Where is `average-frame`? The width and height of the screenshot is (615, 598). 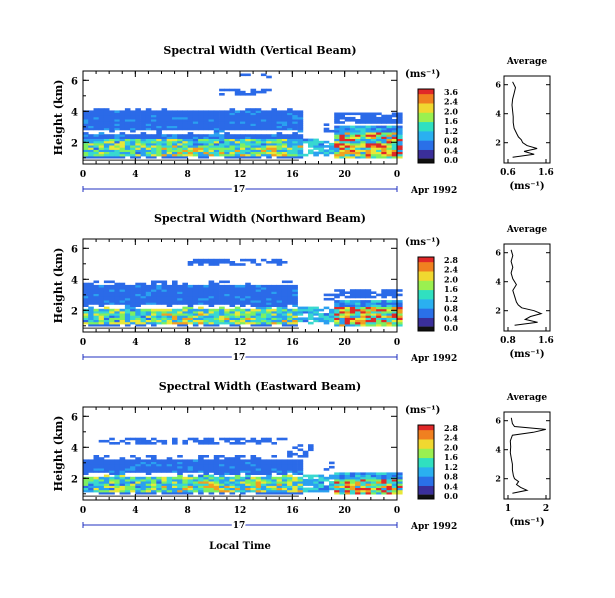 average-frame is located at coordinates (527, 455).